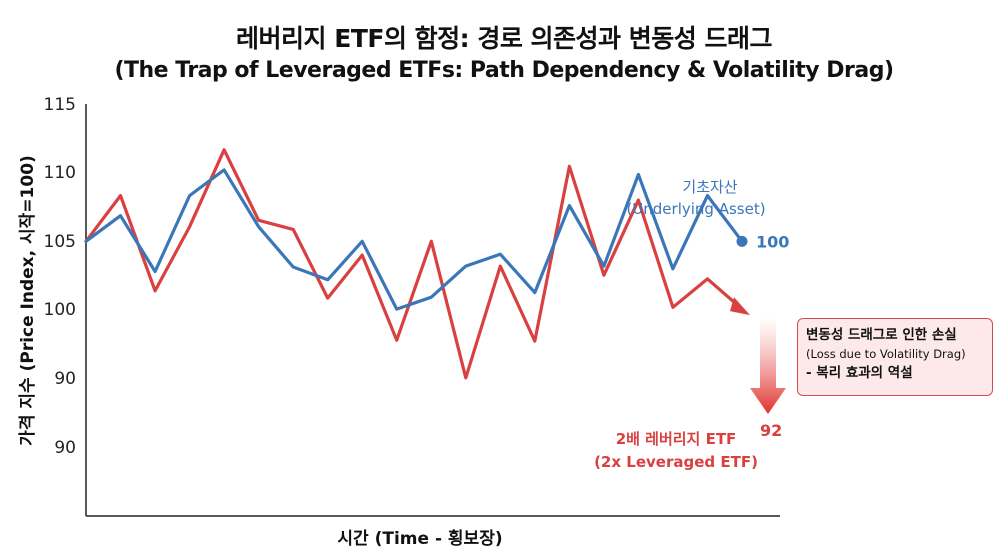  Describe the element at coordinates (772, 241) in the screenshot. I see `underlying-asset-end-label: 100` at that location.